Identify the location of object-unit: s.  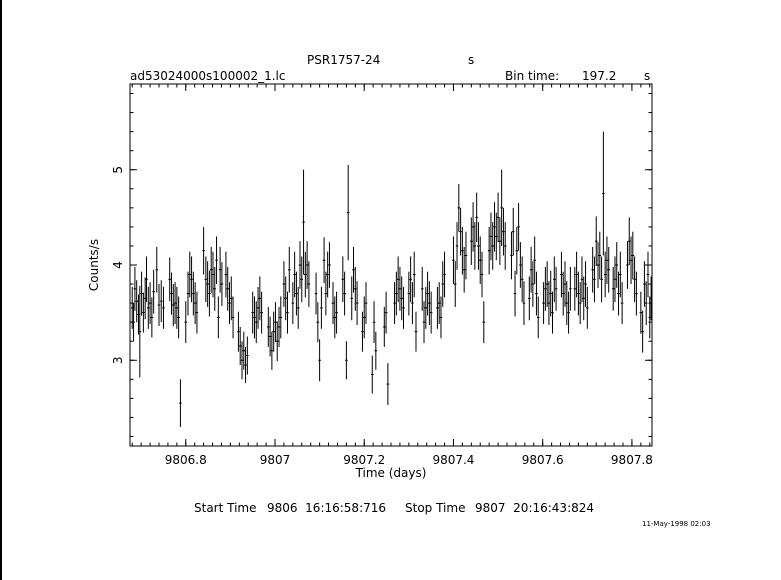
(471, 60).